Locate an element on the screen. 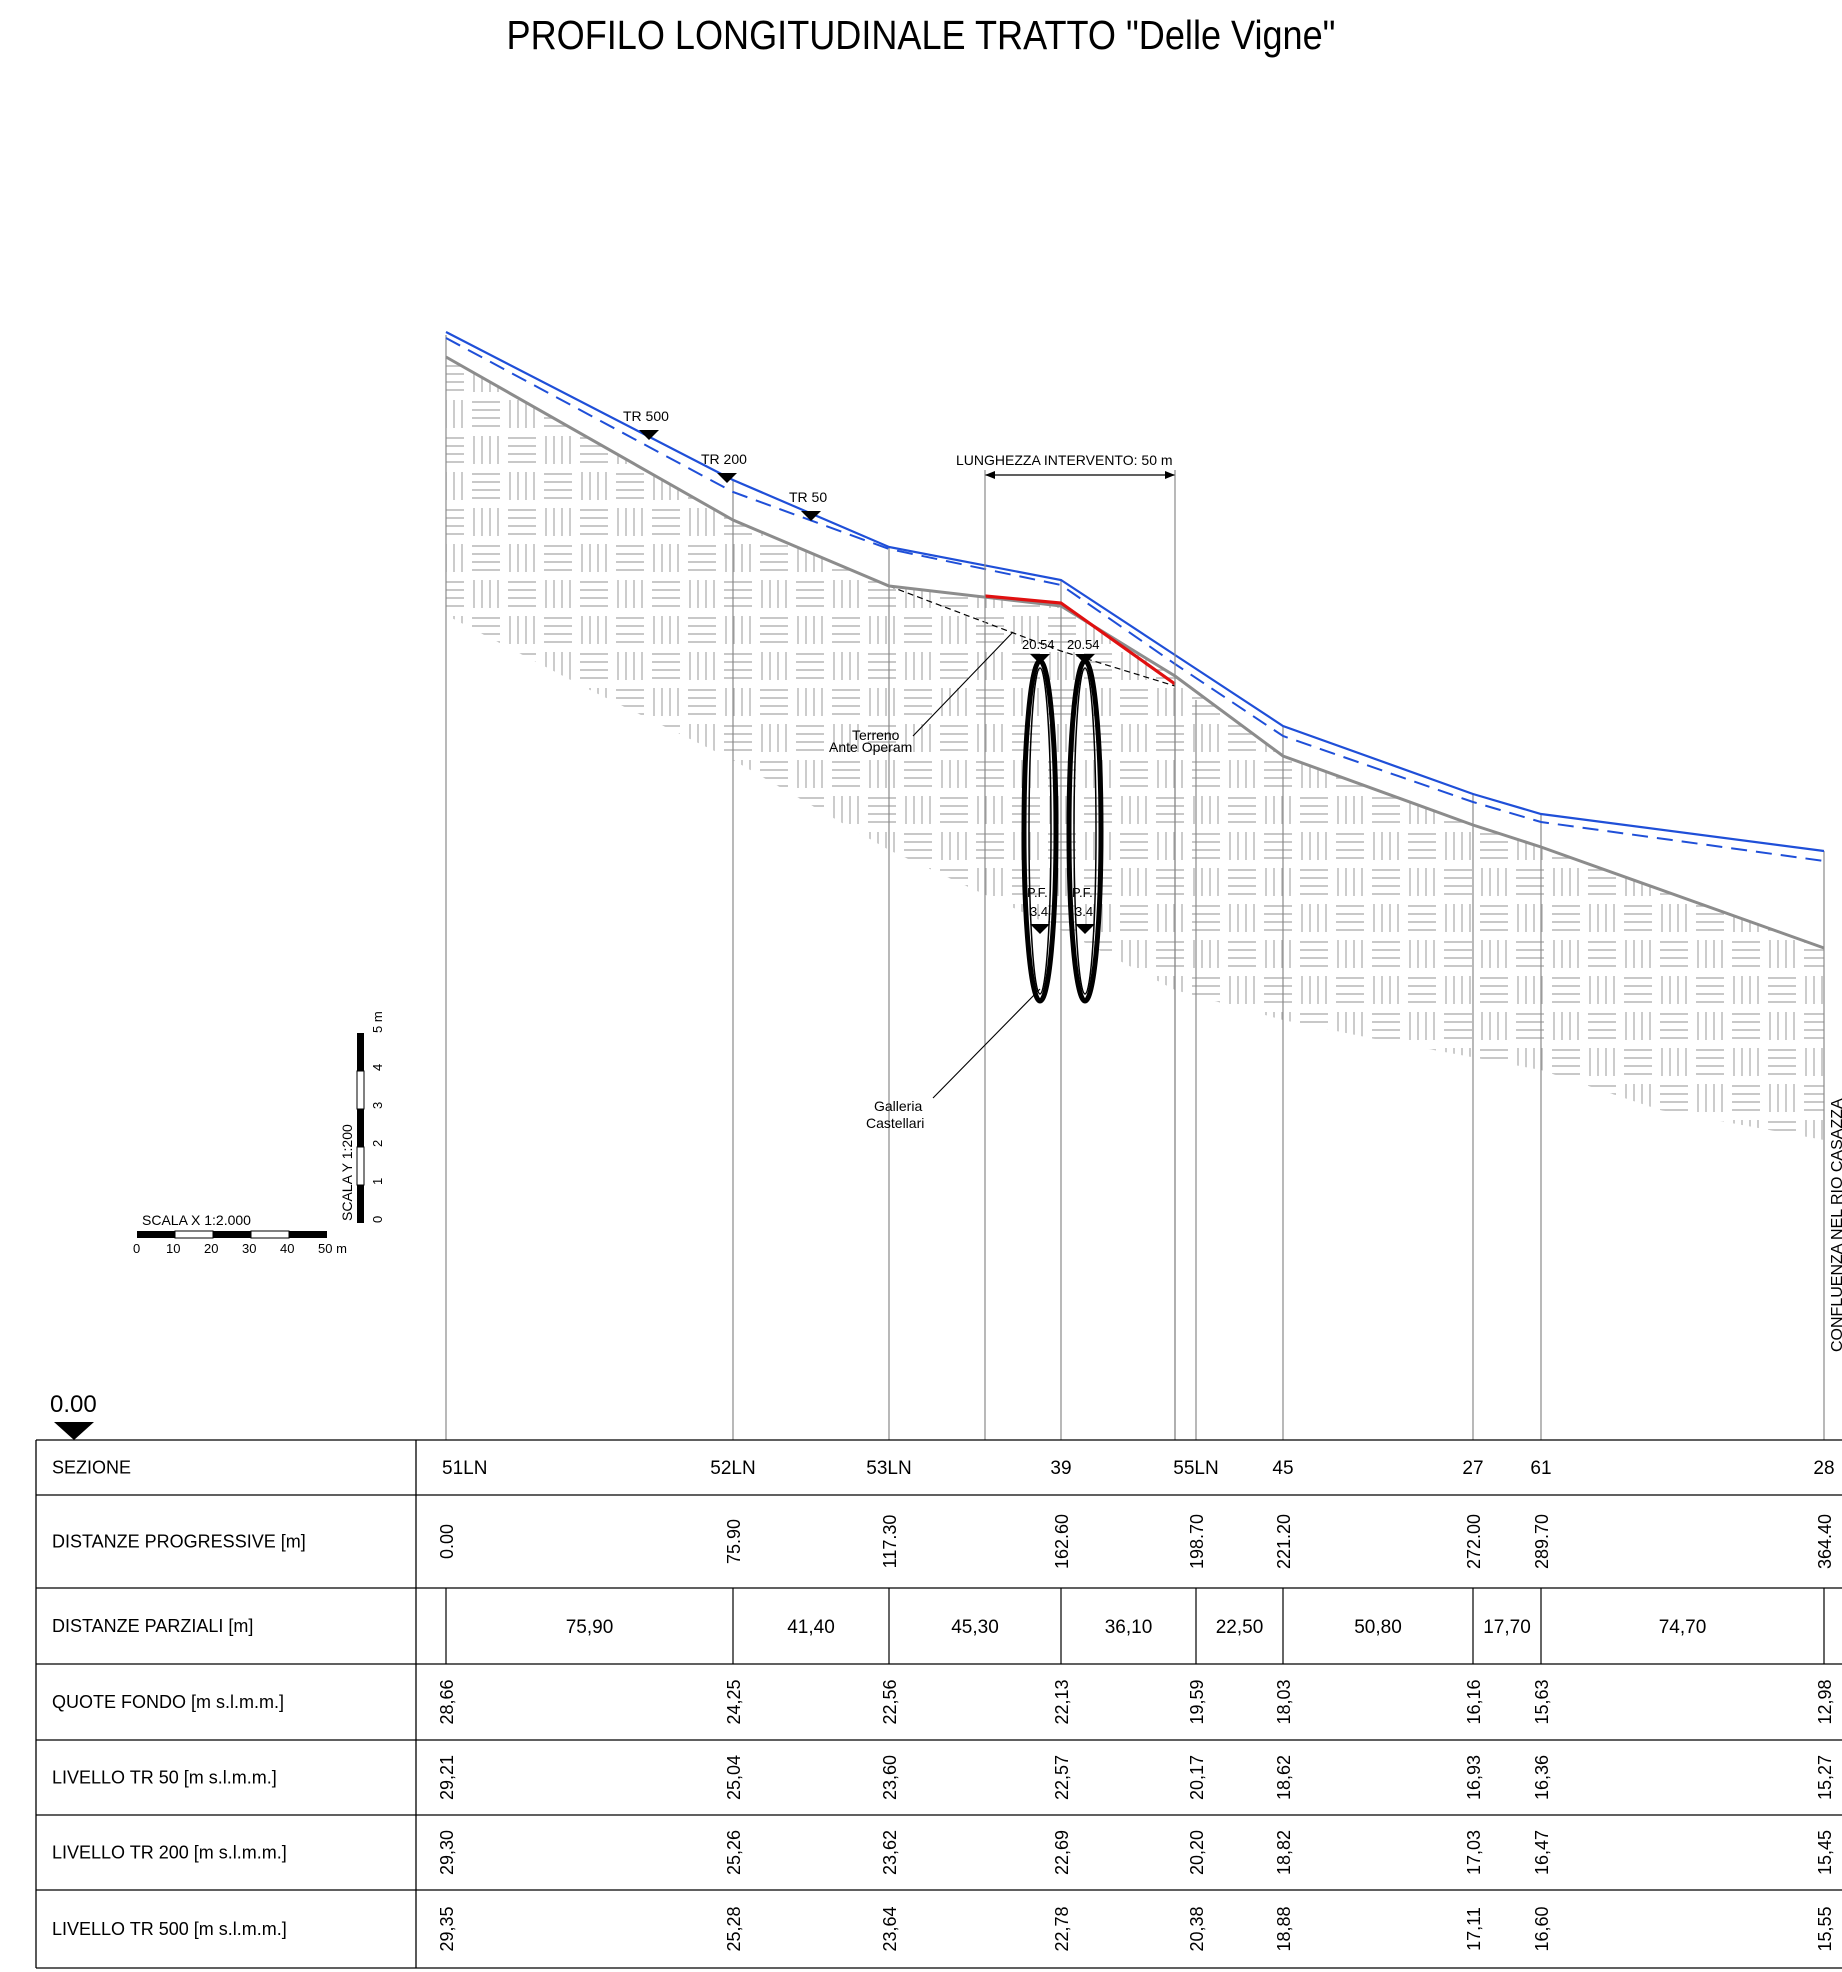 The image size is (1842, 1972). galleria-pipe-right: 20.54 P.F. 3.4 is located at coordinates (1085, 820).